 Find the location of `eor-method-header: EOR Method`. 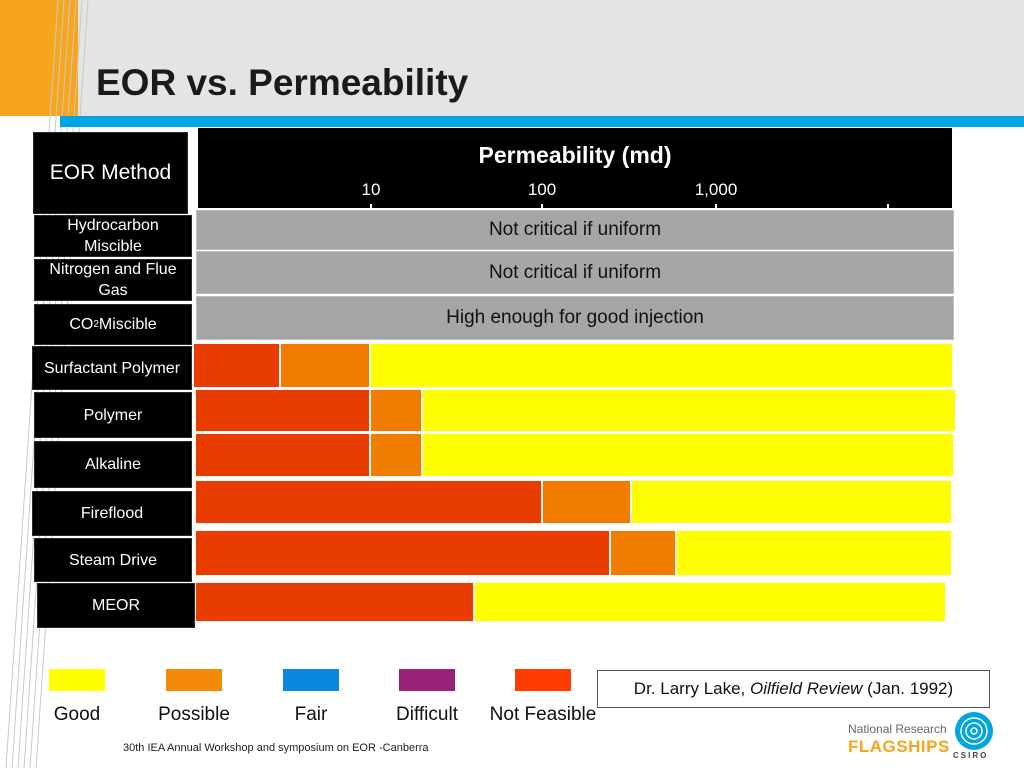

eor-method-header: EOR Method is located at coordinates (110, 173).